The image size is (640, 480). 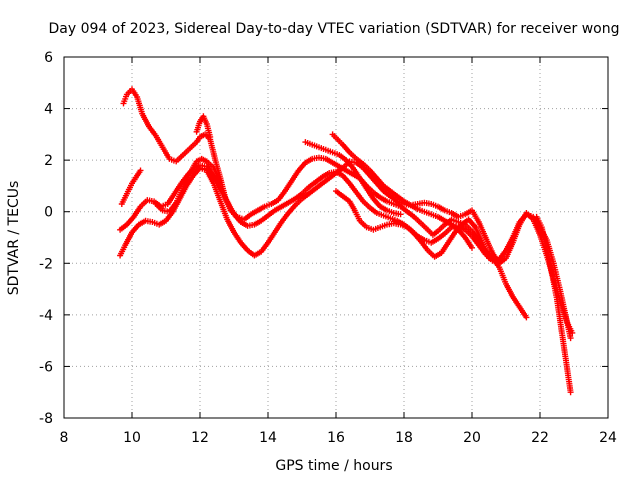 I want to click on x-tick-label: 20, so click(x=472, y=438).